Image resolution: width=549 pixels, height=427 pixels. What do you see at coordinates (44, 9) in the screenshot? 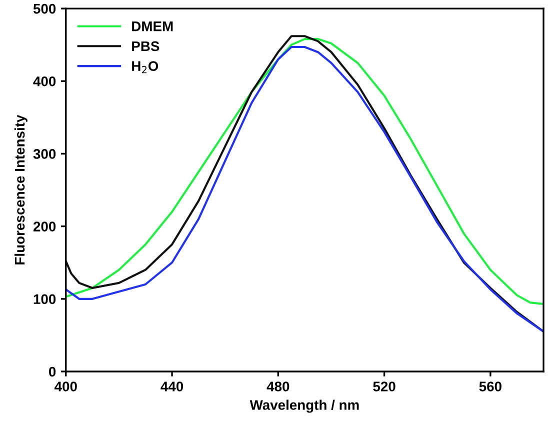
I see `y-tick-label: 500` at bounding box center [44, 9].